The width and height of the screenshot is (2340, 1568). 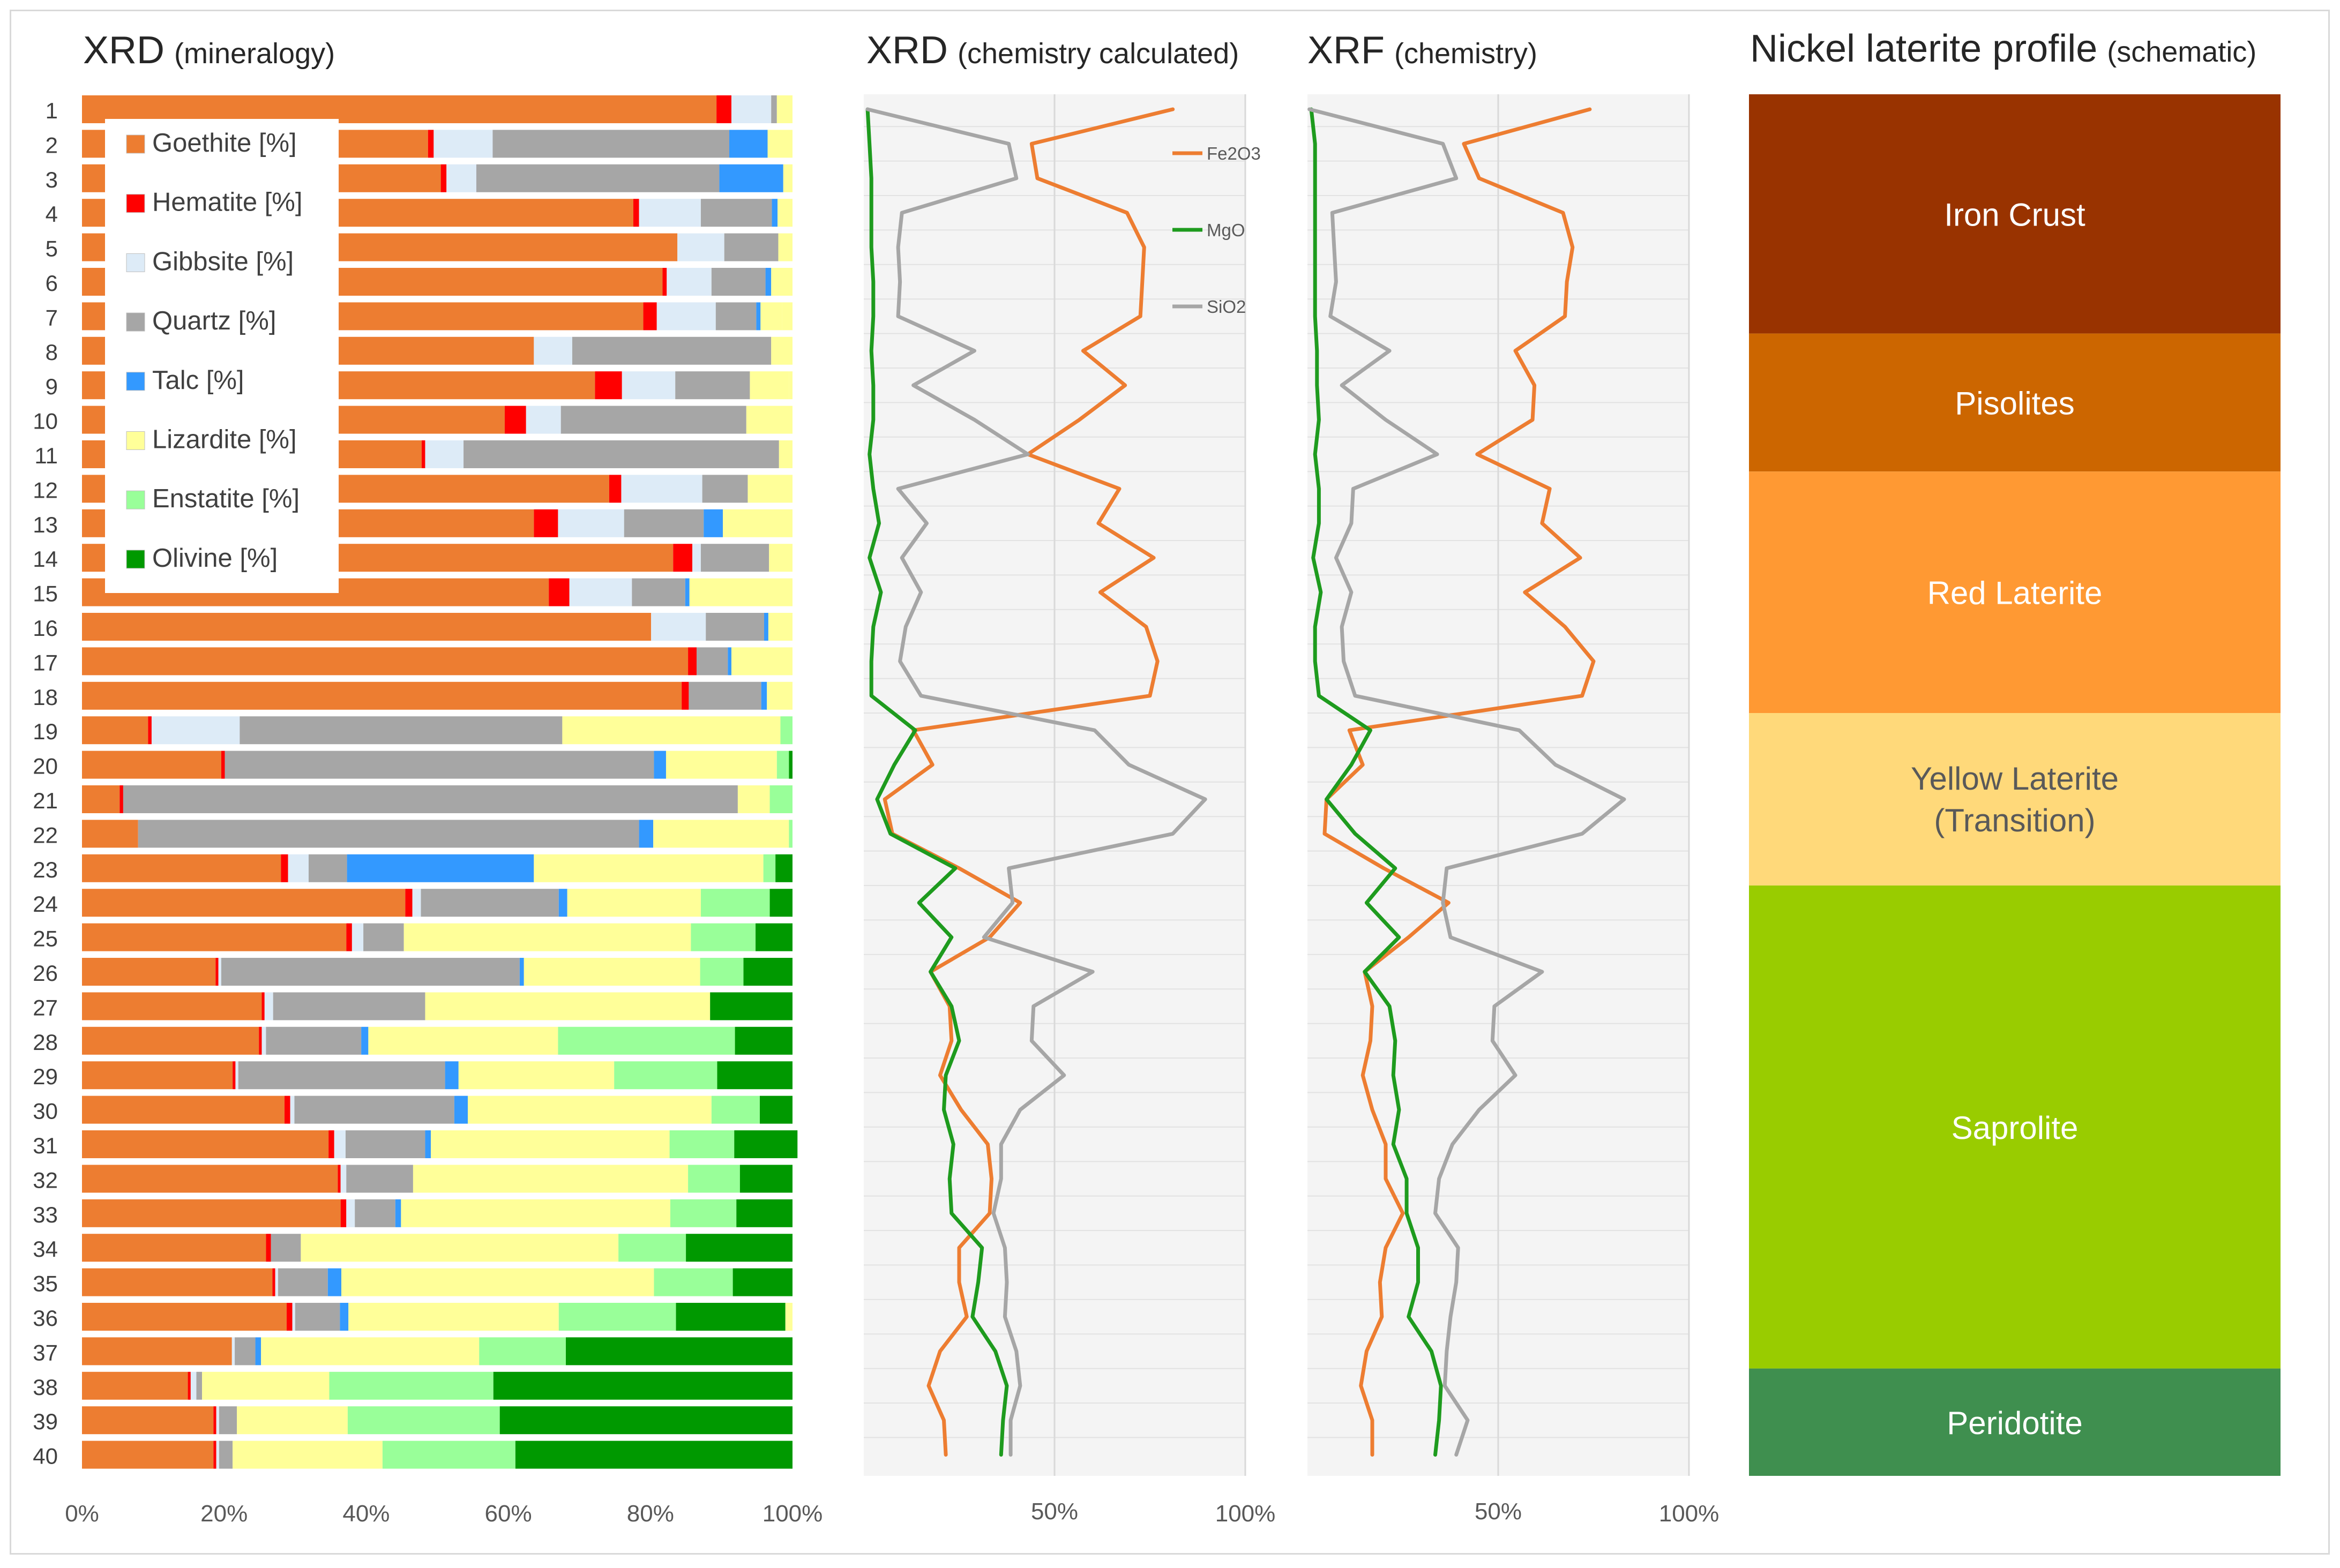 I want to click on profile-label-saprolite: Saprolite, so click(x=2015, y=1128).